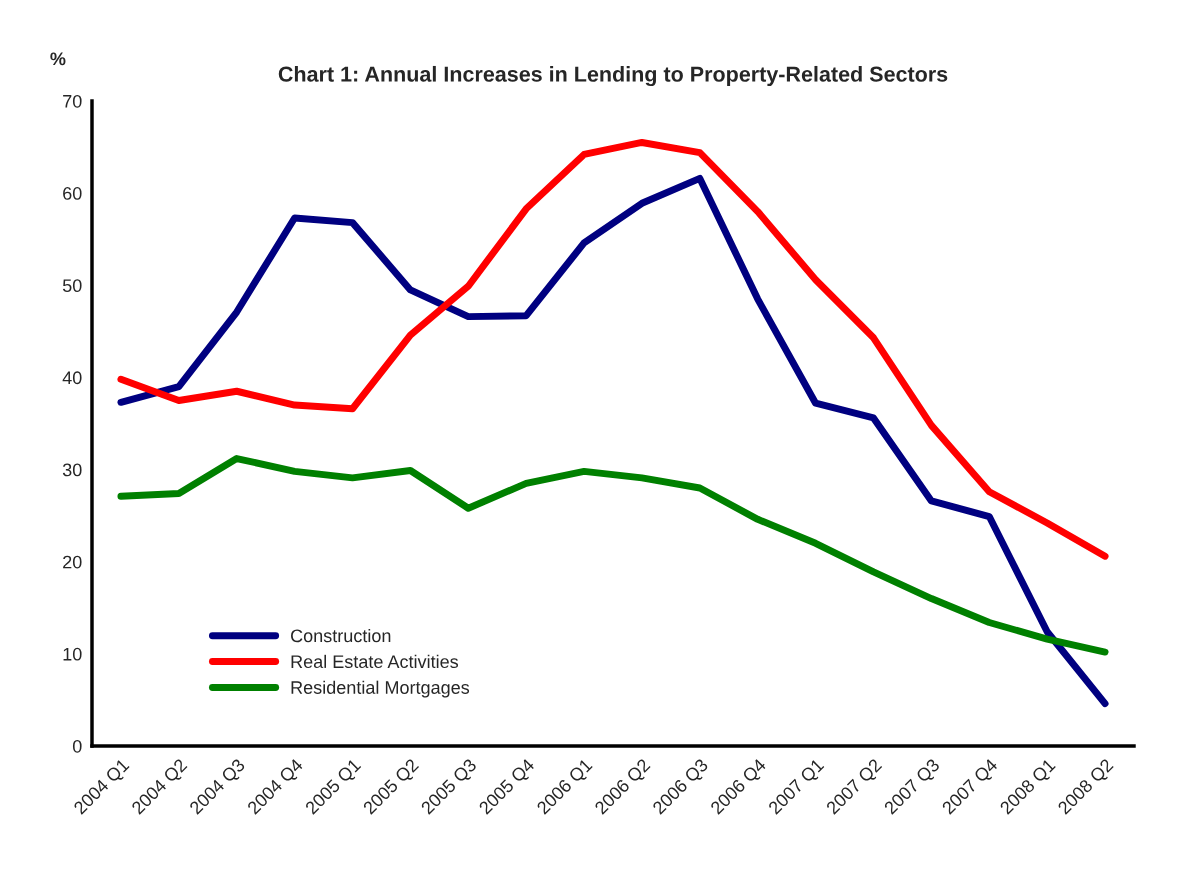 Image resolution: width=1178 pixels, height=881 pixels. I want to click on y-tick-label: 20, so click(72, 562).